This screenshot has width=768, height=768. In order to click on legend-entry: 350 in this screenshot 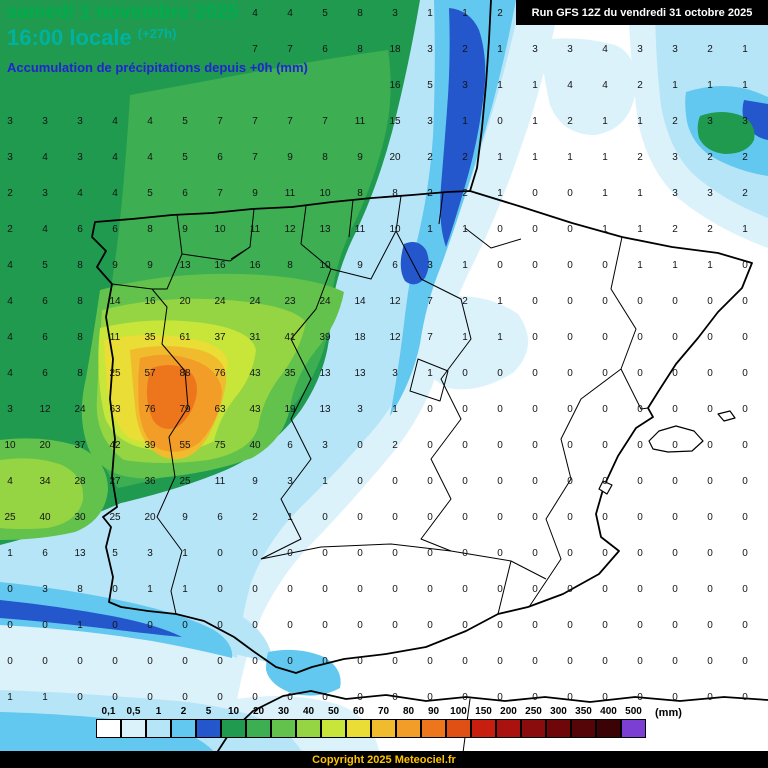, I will do `click(583, 722)`.